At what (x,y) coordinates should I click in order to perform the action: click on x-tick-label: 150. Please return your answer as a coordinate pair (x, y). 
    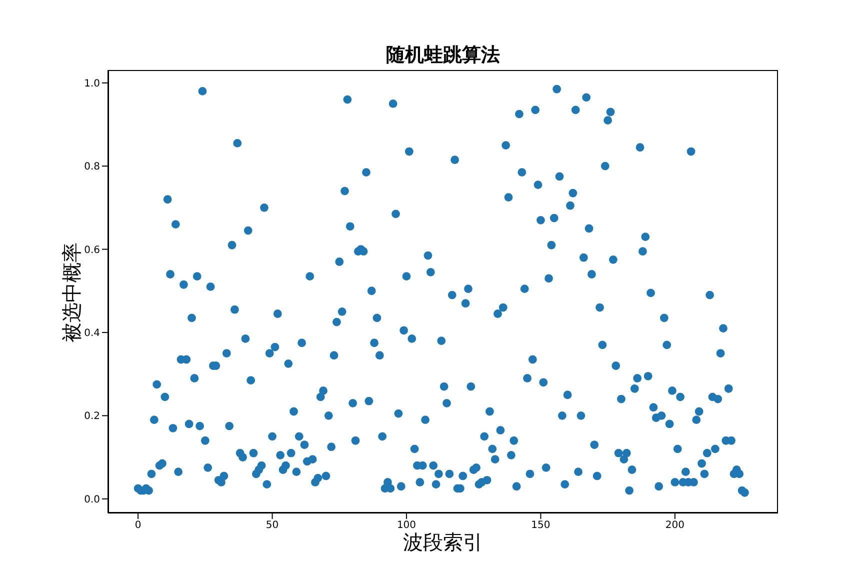
    Looking at the image, I should click on (540, 526).